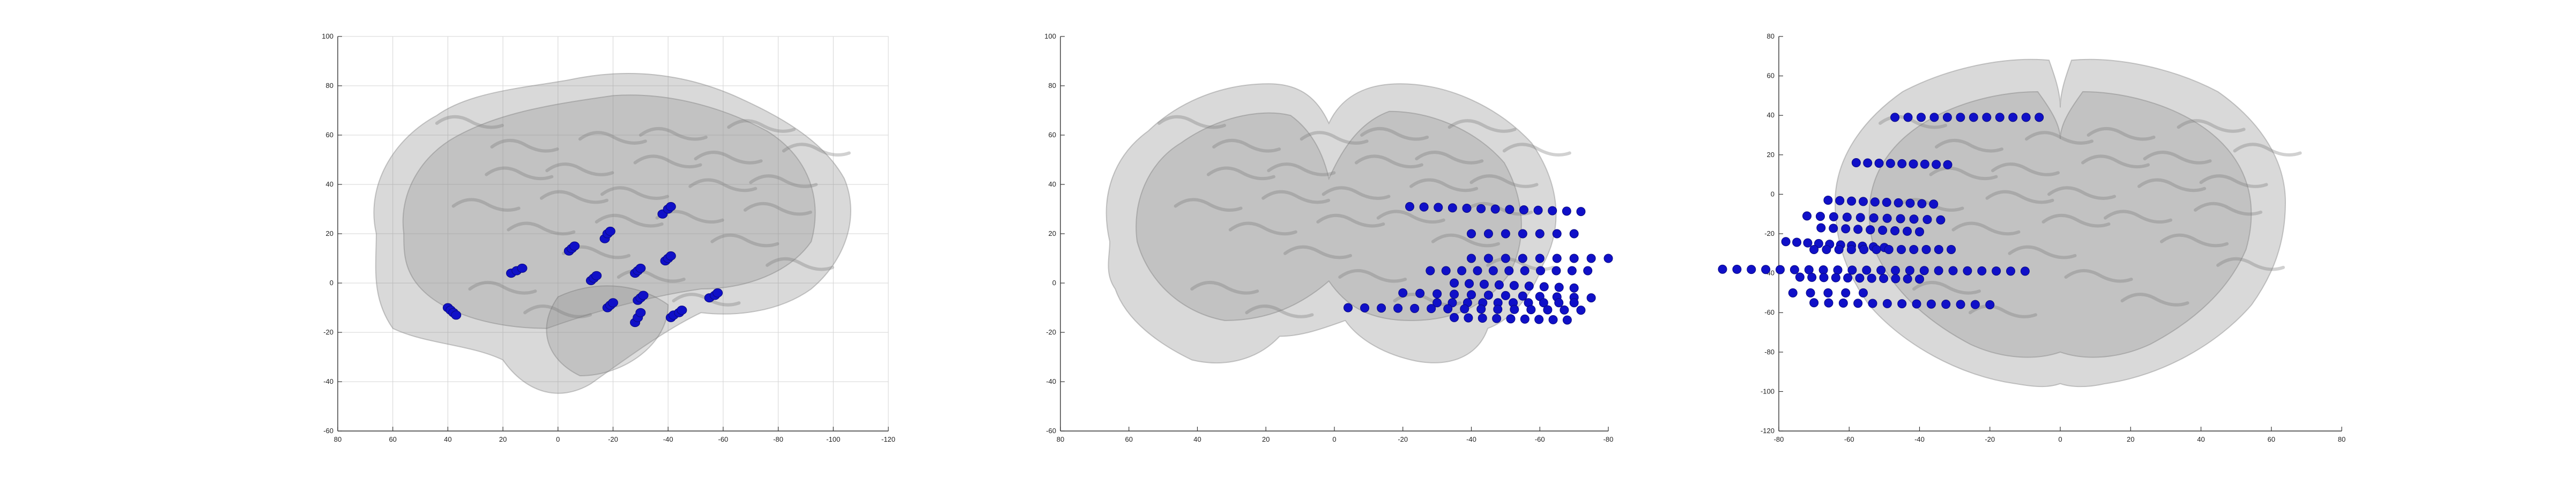  I want to click on y-tick-label: -40, so click(328, 381).